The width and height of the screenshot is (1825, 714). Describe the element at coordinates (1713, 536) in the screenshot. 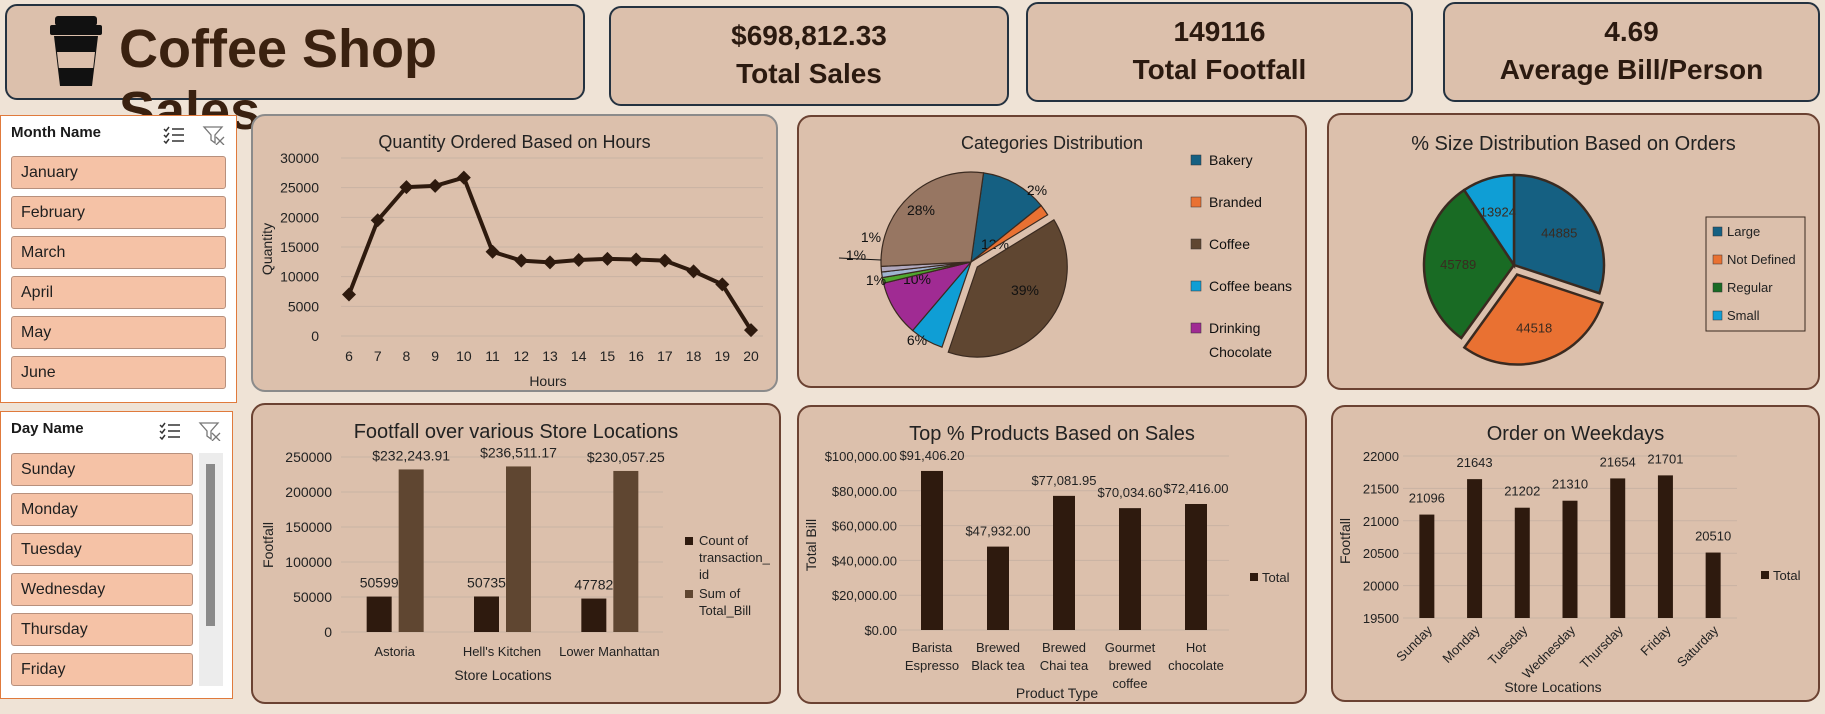

I see `data-label: 20510` at that location.